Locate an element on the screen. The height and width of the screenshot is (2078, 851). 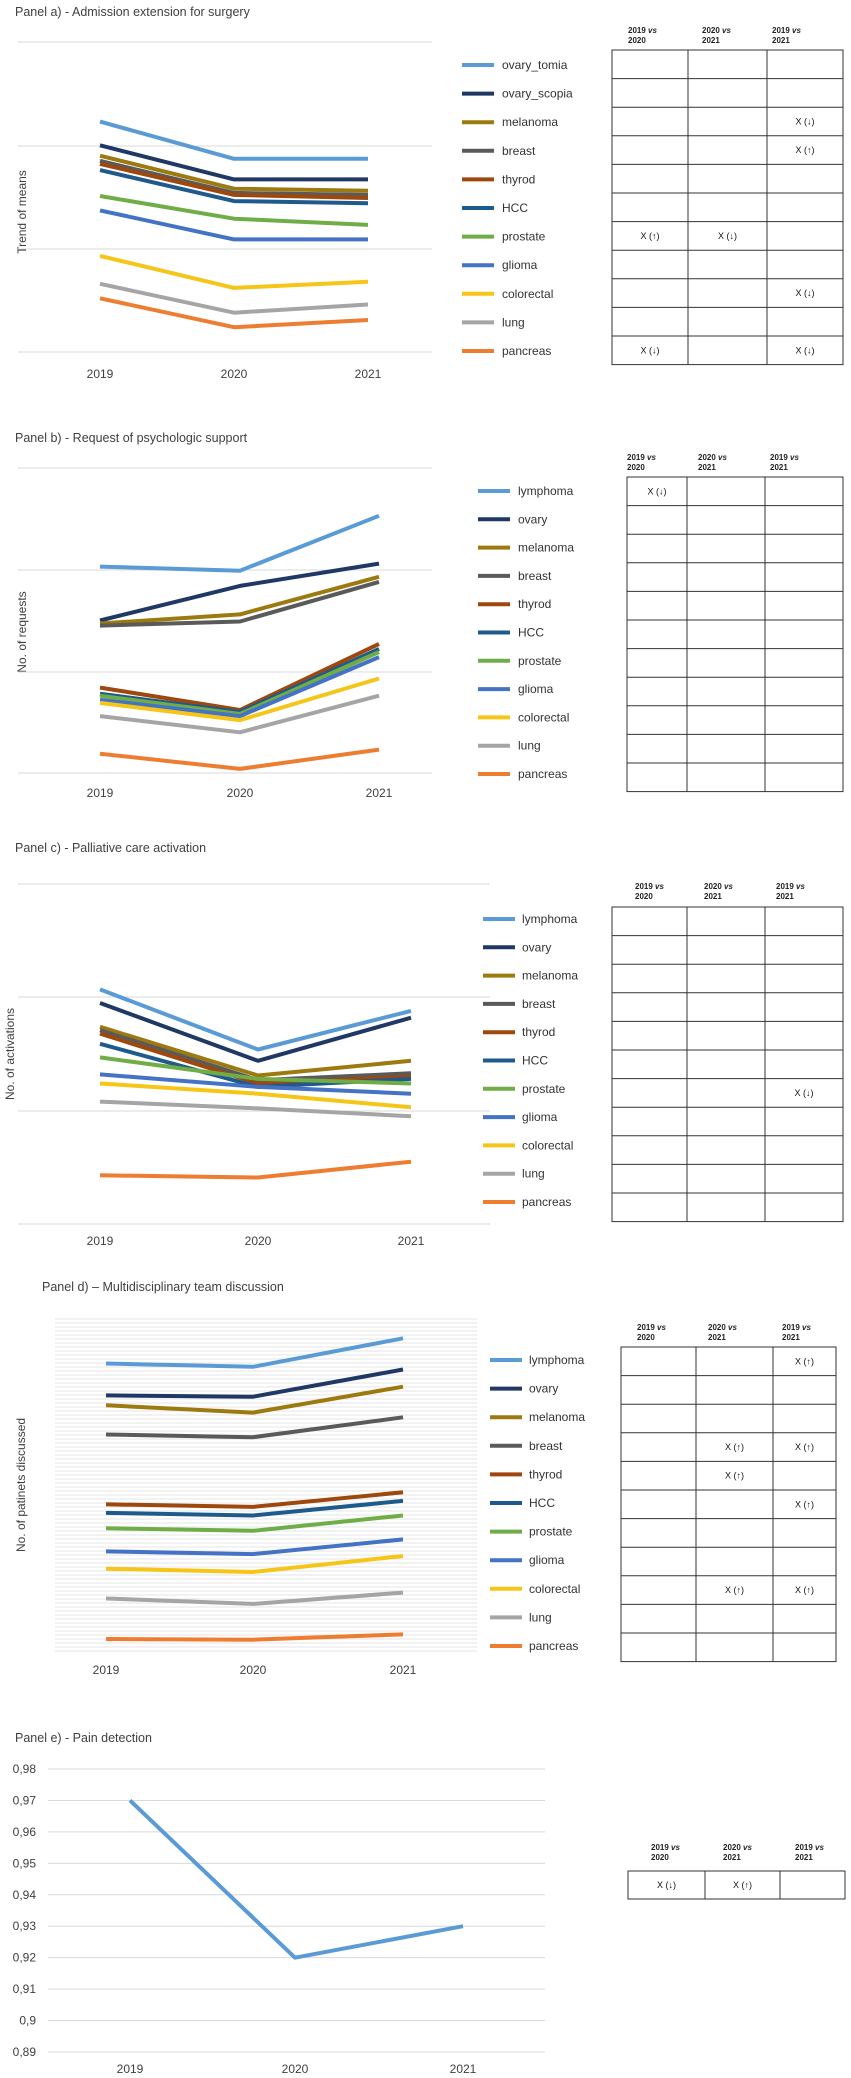
y-tick-label: 0,91 is located at coordinates (25, 1989).